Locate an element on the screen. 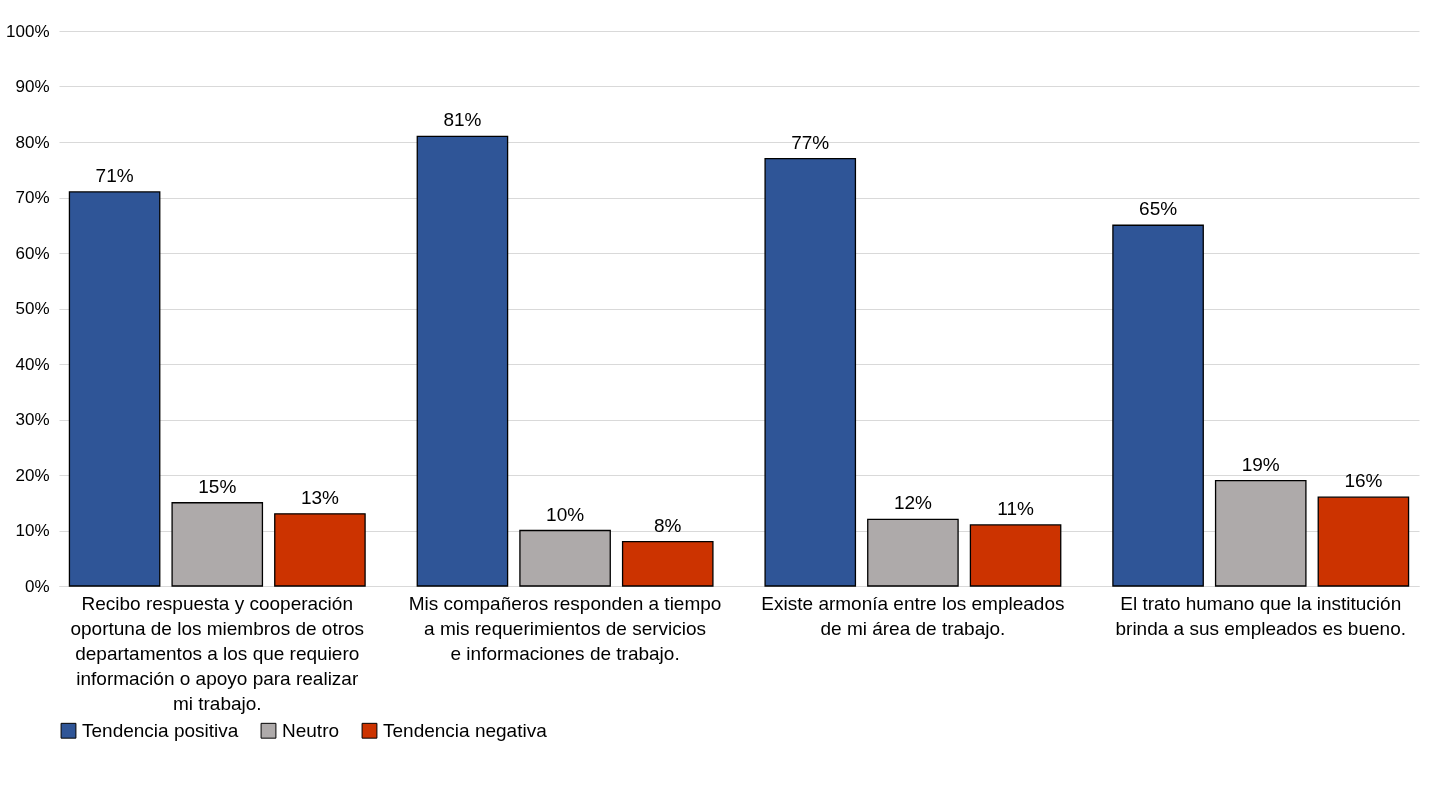 This screenshot has height=787, width=1456. data-label: 13% is located at coordinates (320, 497).